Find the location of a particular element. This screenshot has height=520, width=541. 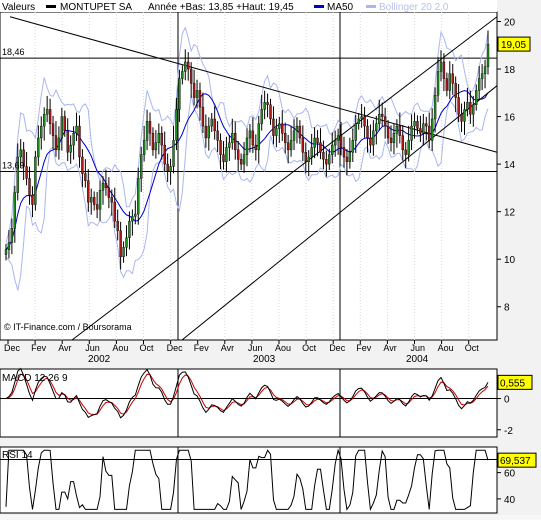

x-axis-month-label: Jun is located at coordinates (255, 348).